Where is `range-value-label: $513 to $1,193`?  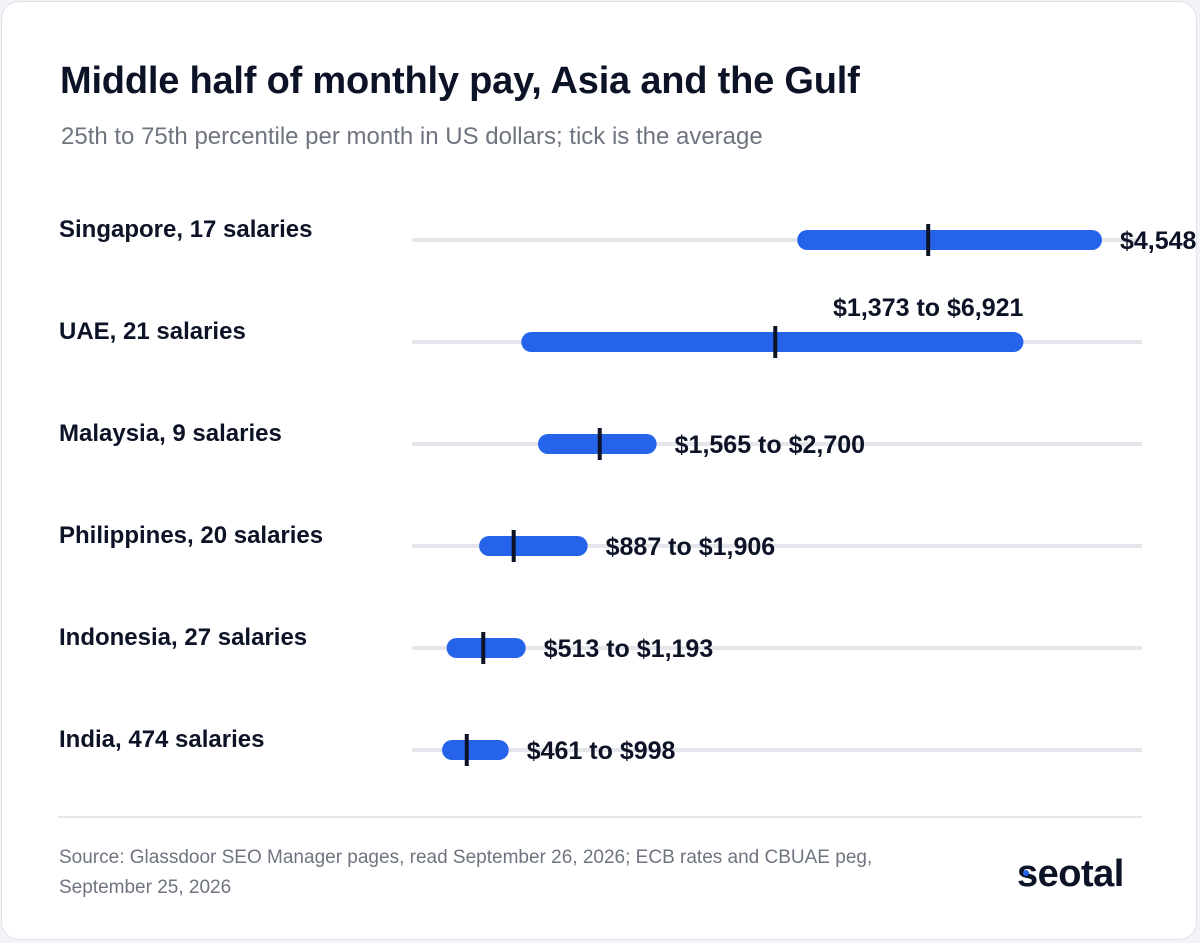
range-value-label: $513 to $1,193 is located at coordinates (629, 649).